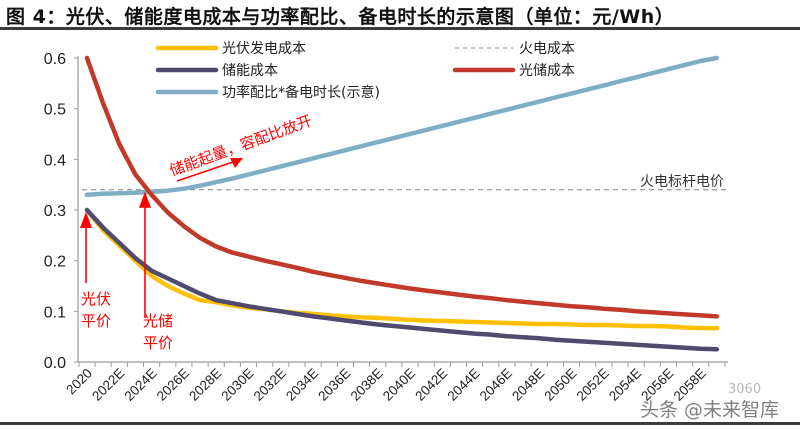  Describe the element at coordinates (547, 71) in the screenshot. I see `legend-label: 光储成本` at that location.